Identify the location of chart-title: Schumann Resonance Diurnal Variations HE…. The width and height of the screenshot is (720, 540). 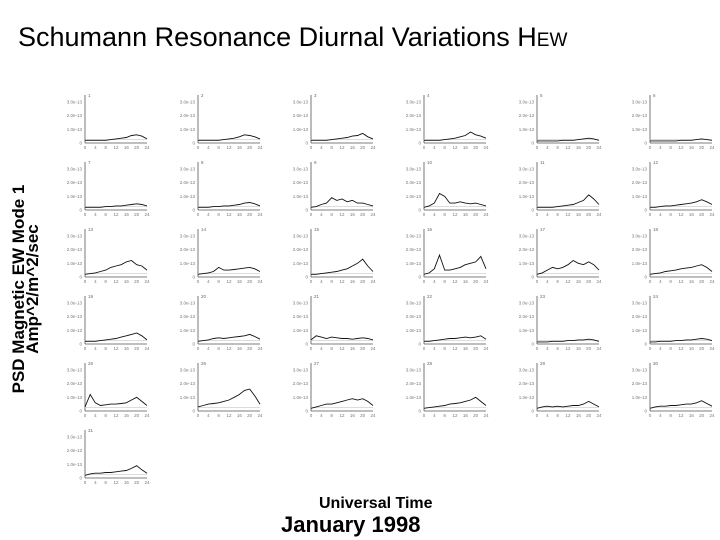
(292, 37).